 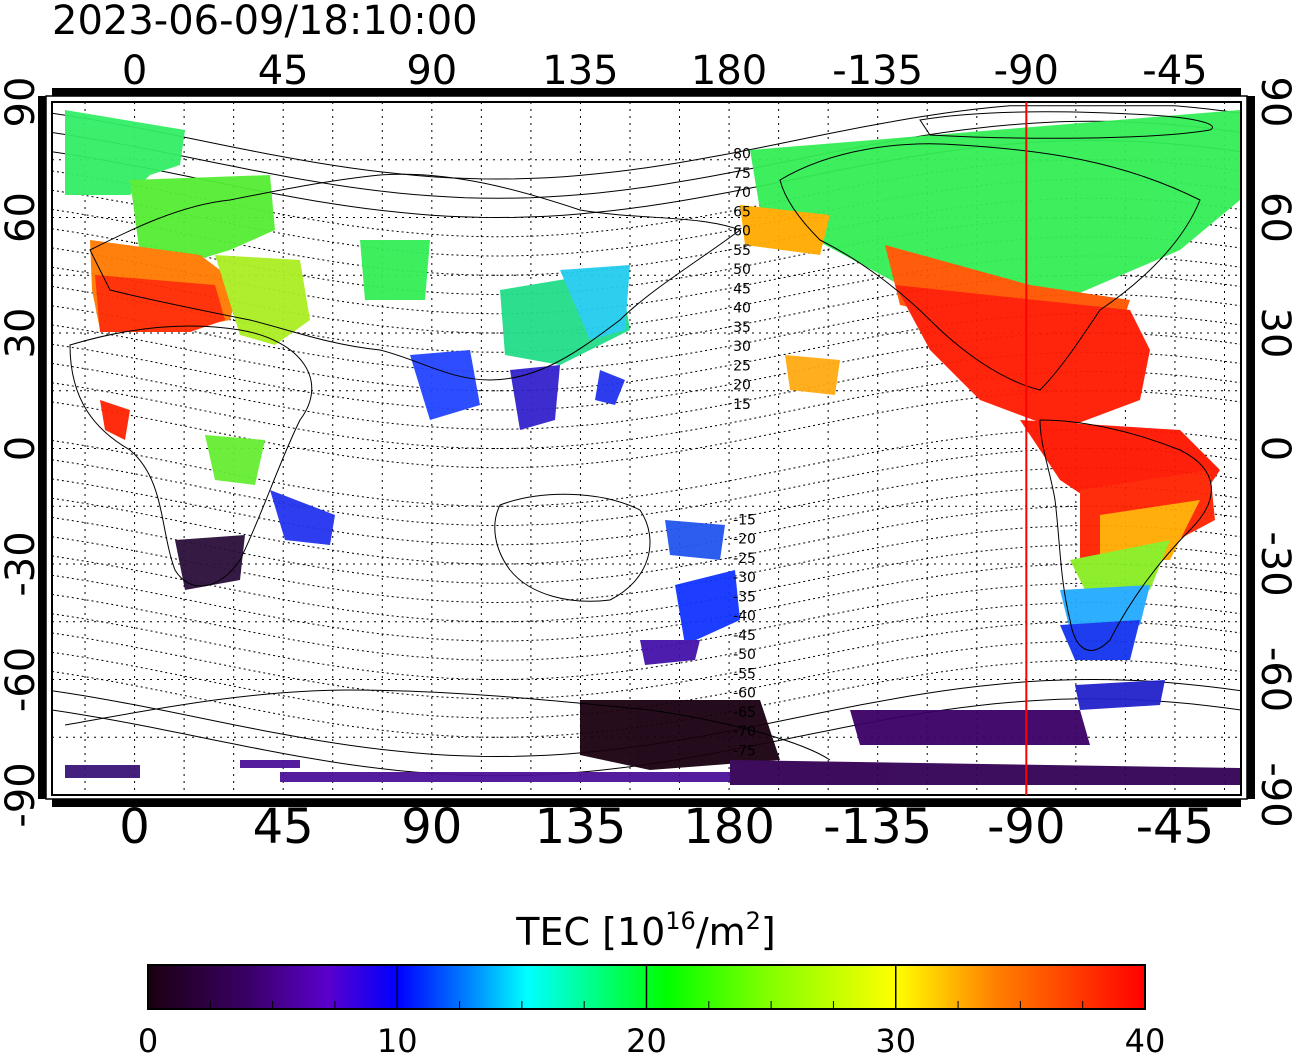 What do you see at coordinates (1026, 71) in the screenshot?
I see `top-lon-label: -90` at bounding box center [1026, 71].